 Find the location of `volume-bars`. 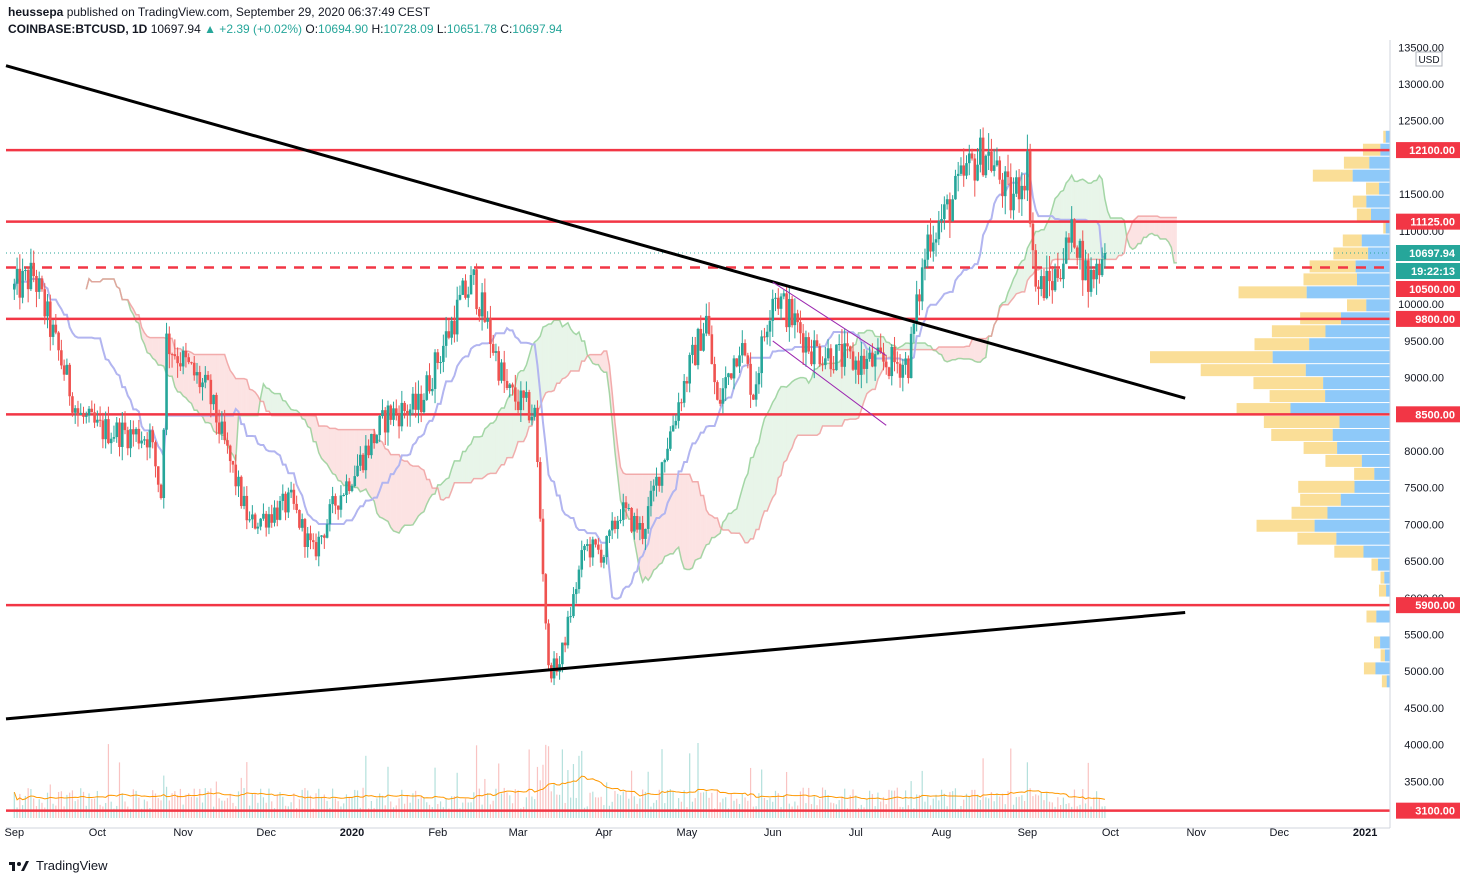

volume-bars is located at coordinates (559, 780).